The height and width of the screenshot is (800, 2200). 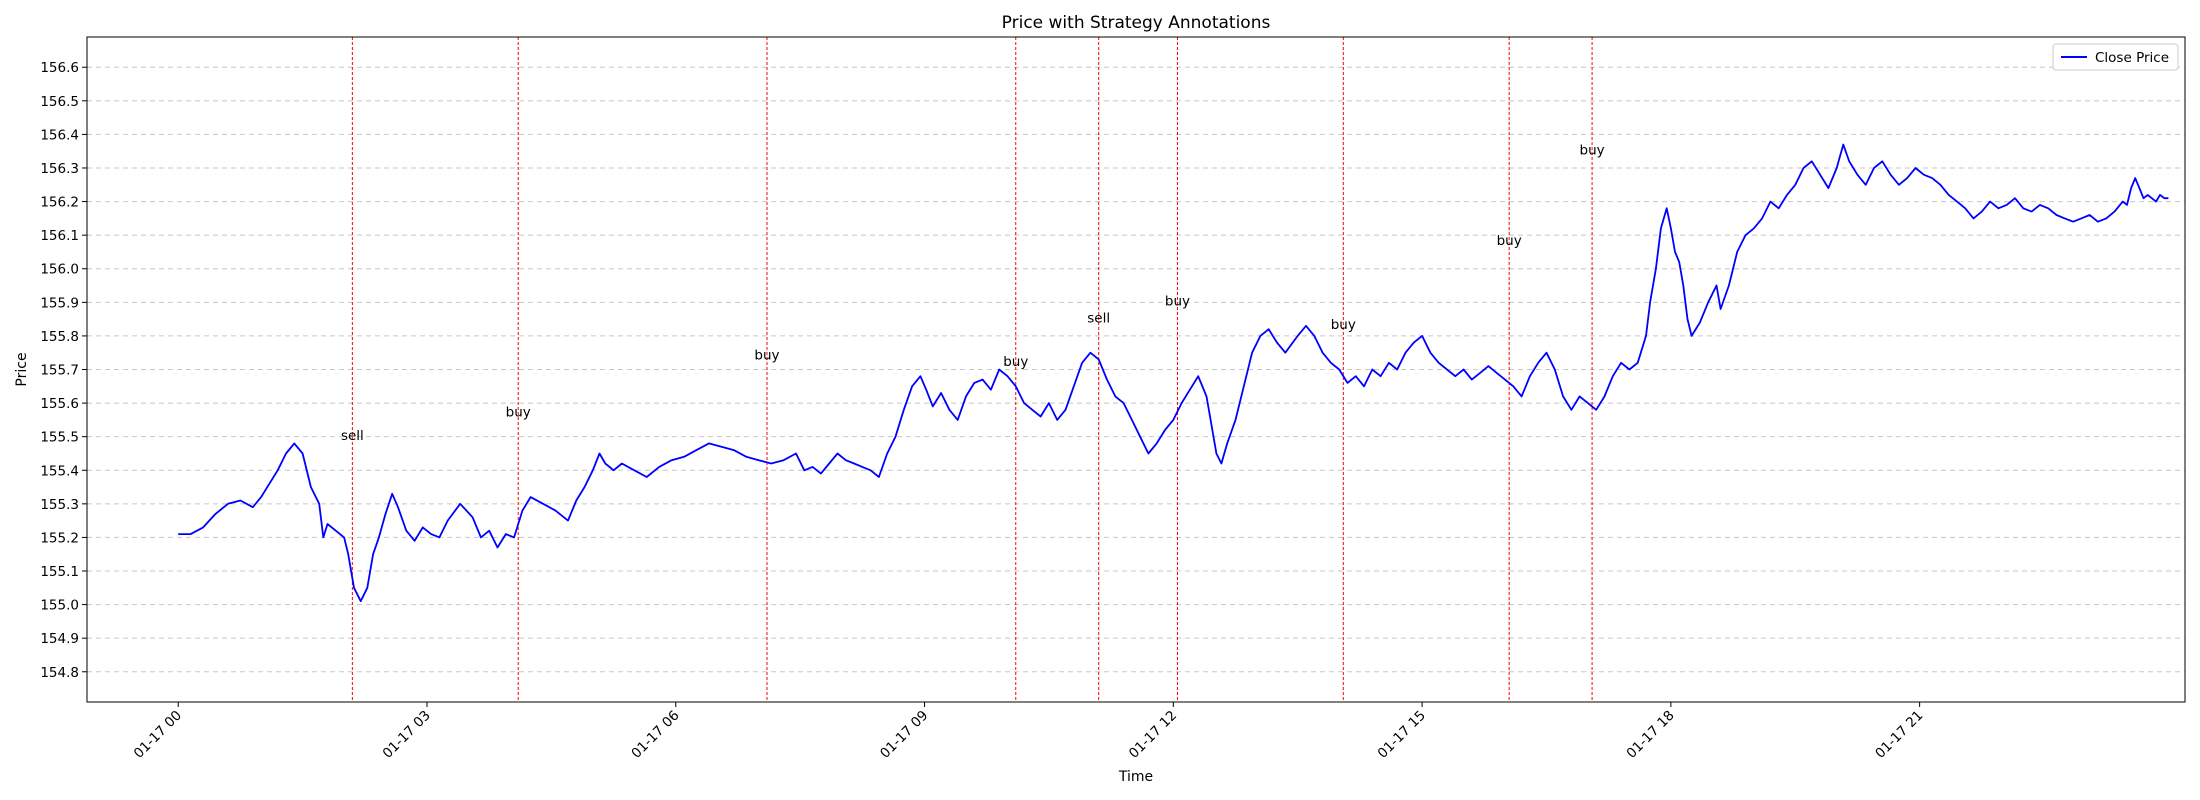 What do you see at coordinates (59, 572) in the screenshot?
I see `y-tick-label: 155.1` at bounding box center [59, 572].